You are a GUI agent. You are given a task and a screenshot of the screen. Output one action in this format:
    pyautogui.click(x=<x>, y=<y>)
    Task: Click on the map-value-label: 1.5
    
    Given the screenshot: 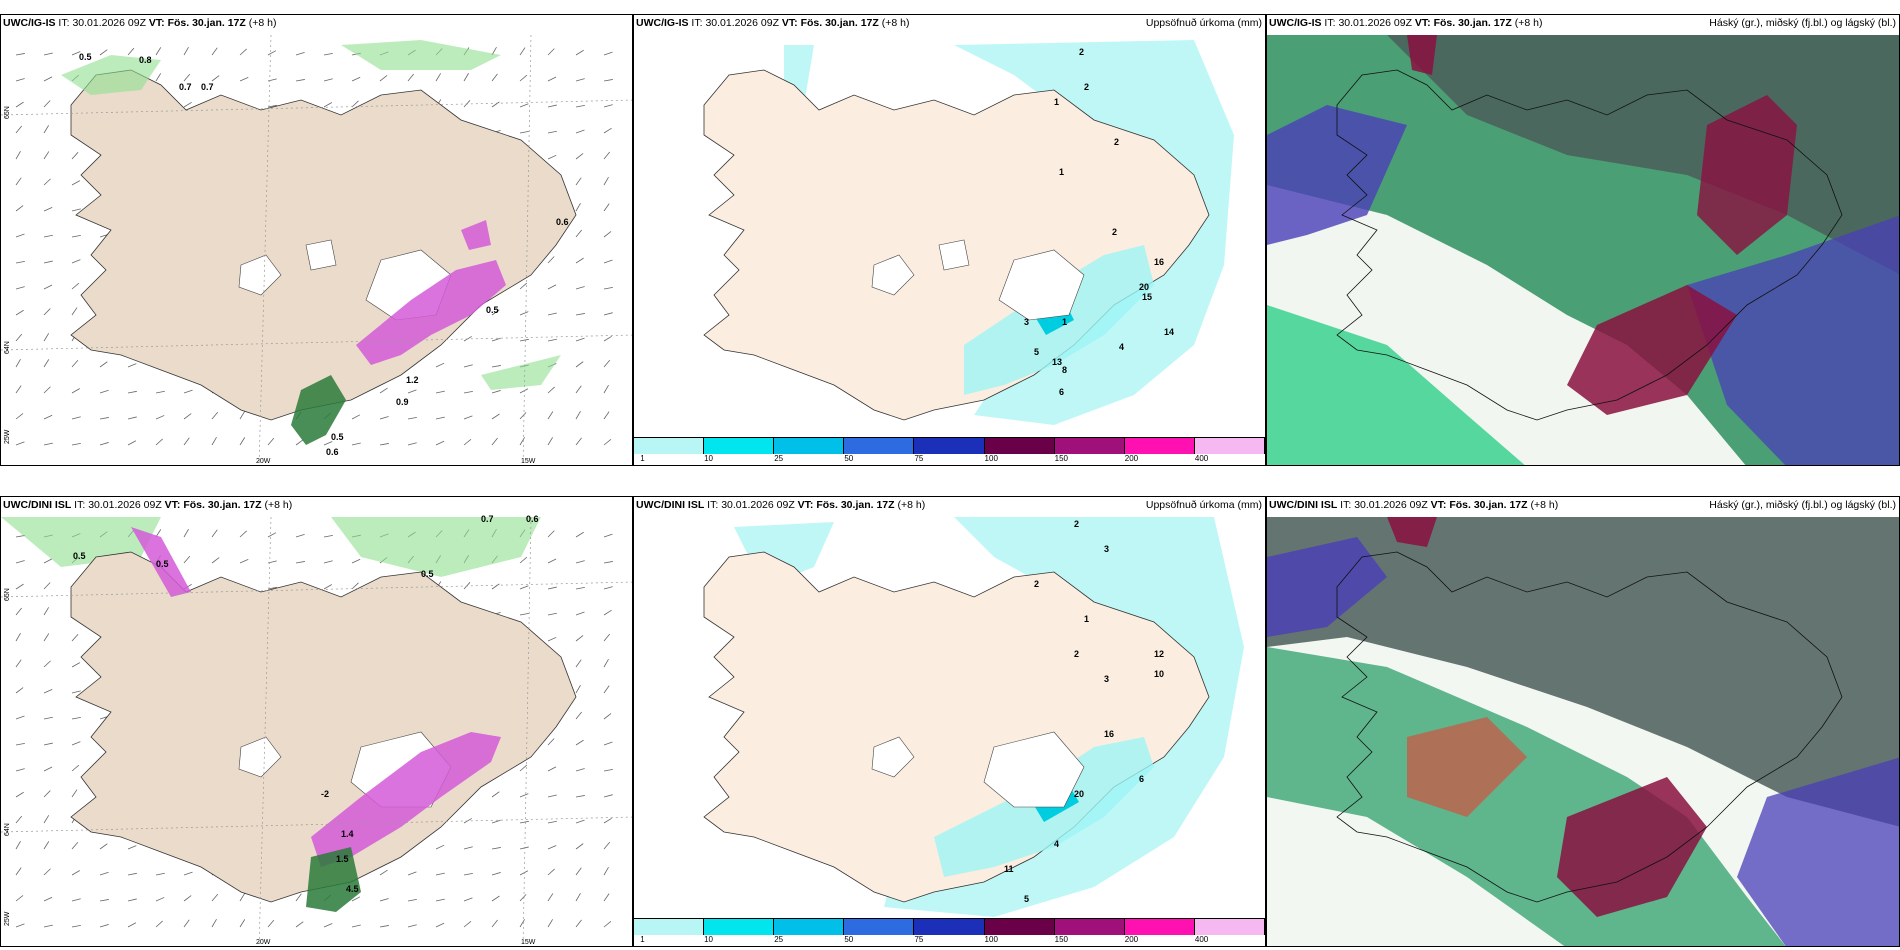 What is the action you would take?
    pyautogui.click(x=342, y=859)
    